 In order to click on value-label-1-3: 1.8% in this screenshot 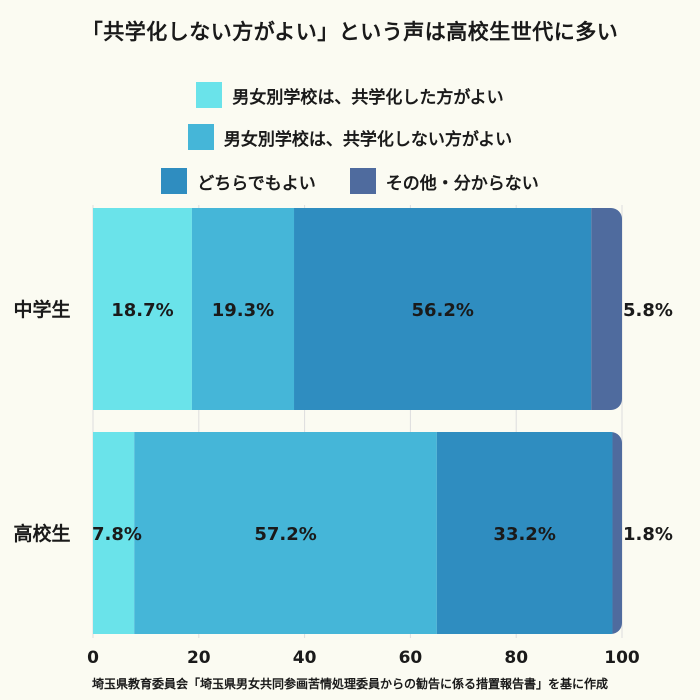, I will do `click(648, 534)`.